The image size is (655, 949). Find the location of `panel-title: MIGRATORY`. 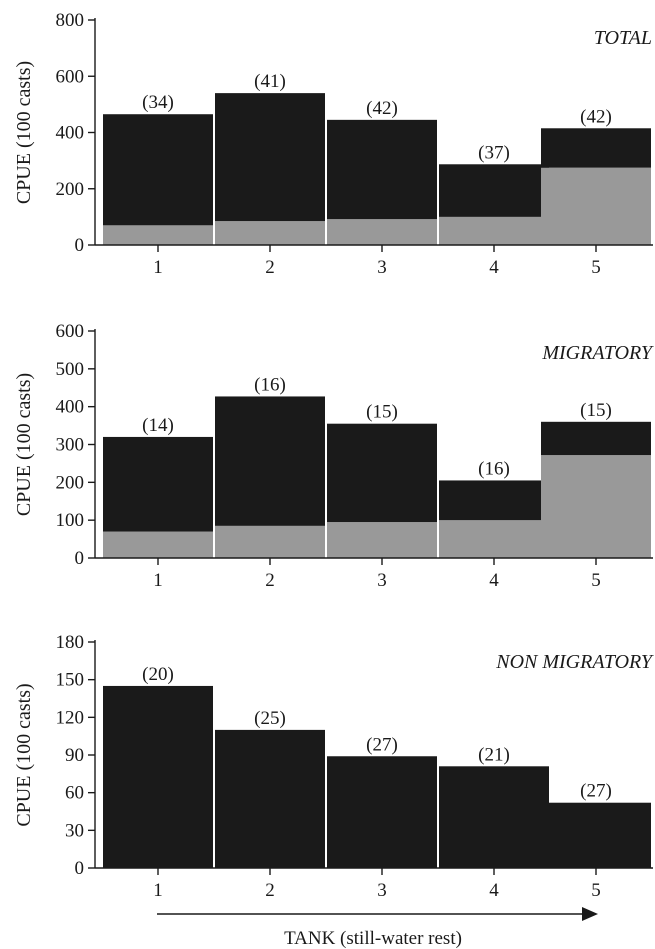

panel-title: MIGRATORY is located at coordinates (597, 353).